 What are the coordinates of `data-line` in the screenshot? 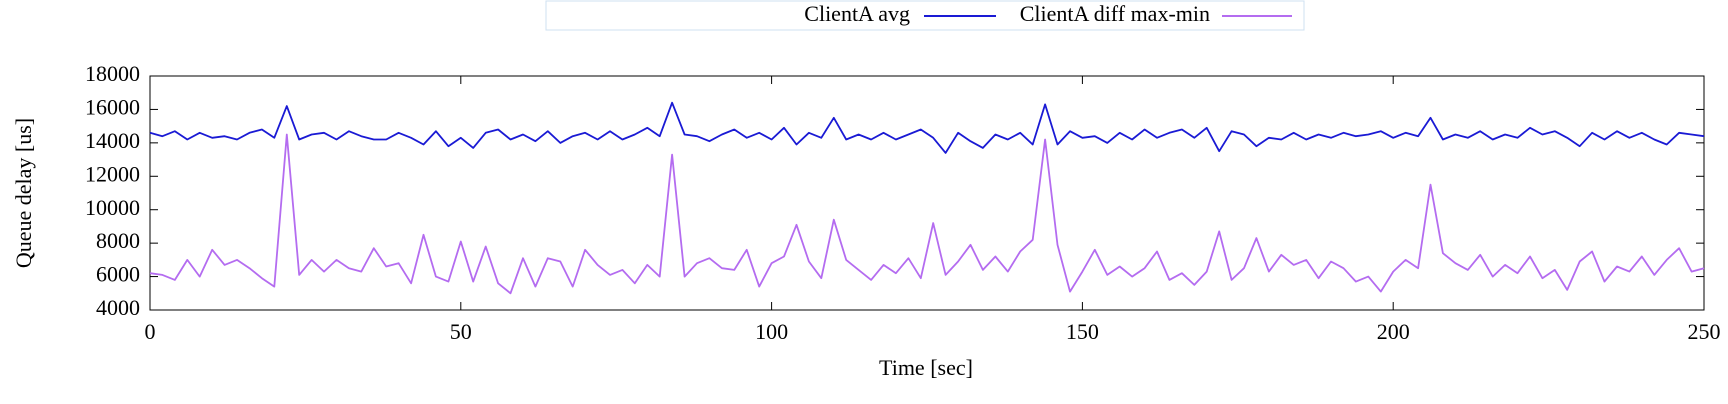 It's located at (927, 127).